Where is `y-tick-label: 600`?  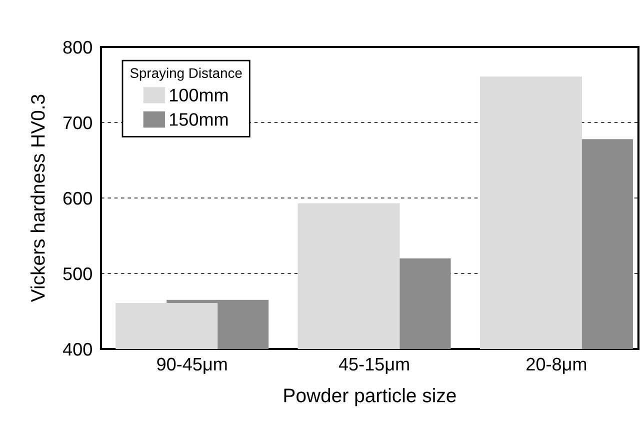
y-tick-label: 600 is located at coordinates (77, 198).